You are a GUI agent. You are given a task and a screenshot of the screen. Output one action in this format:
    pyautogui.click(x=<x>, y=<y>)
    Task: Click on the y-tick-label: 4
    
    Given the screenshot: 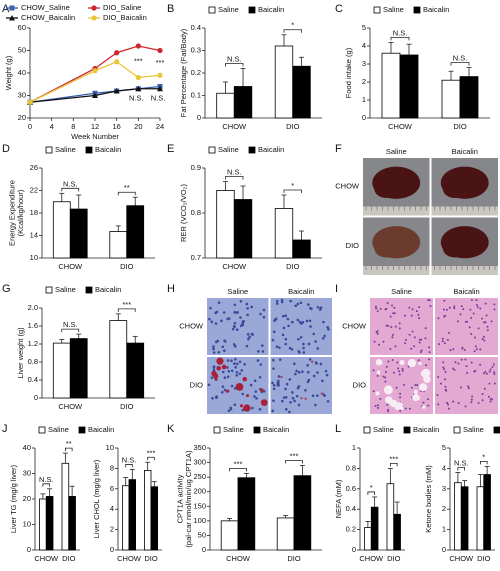 What is the action you would take?
    pyautogui.click(x=112, y=508)
    